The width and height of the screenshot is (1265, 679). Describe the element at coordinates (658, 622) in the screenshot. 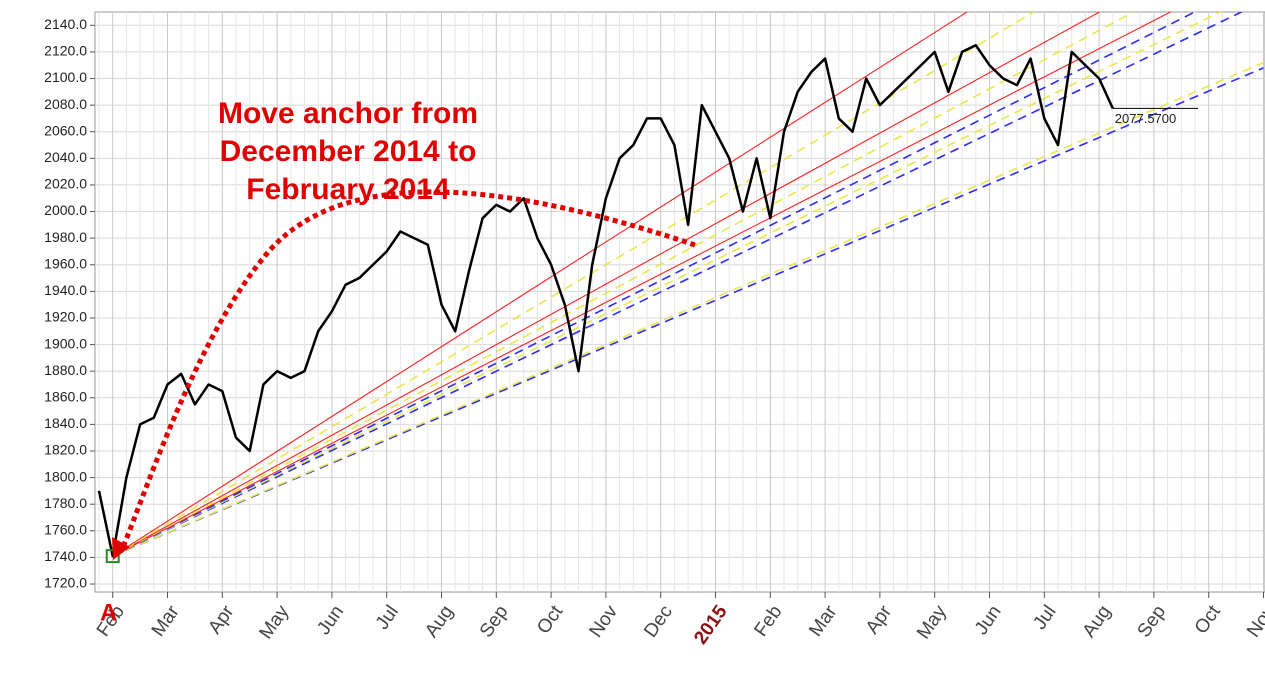

I see `x-tick-label: Dec` at that location.